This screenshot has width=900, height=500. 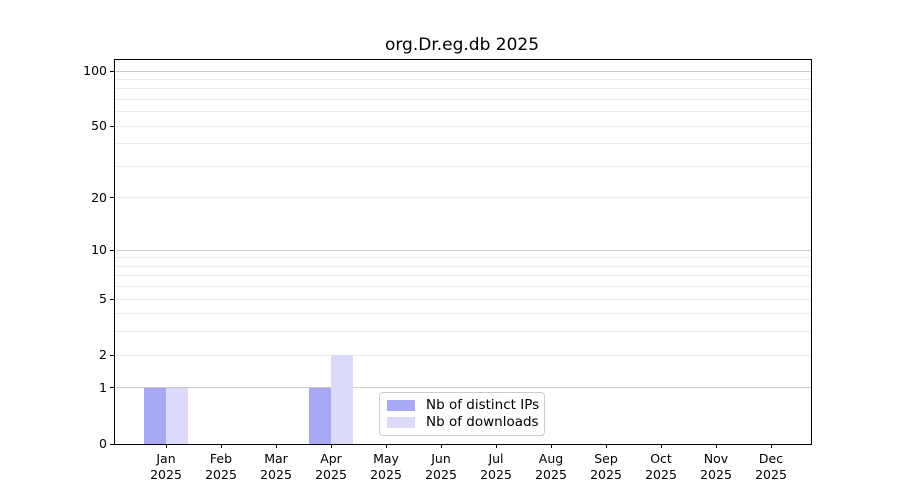 What do you see at coordinates (103, 355) in the screenshot?
I see `y-axis-tick-label: 2` at bounding box center [103, 355].